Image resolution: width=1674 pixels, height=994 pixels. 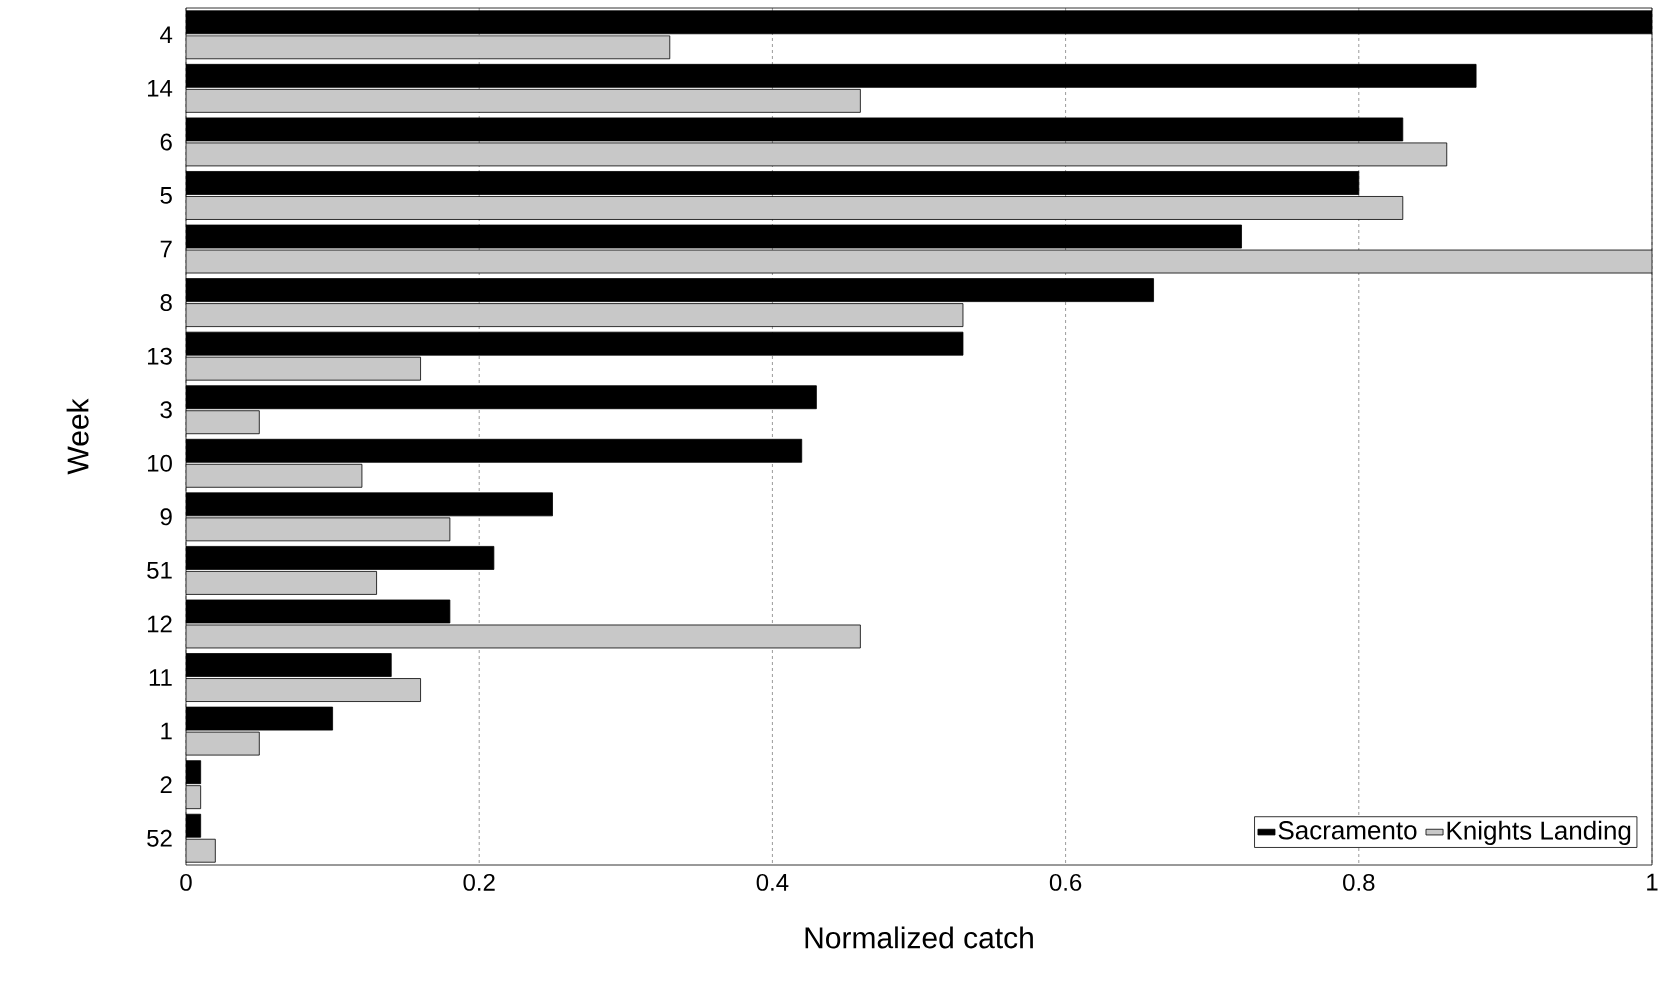 I want to click on y-tick-label: 52, so click(x=159, y=838).